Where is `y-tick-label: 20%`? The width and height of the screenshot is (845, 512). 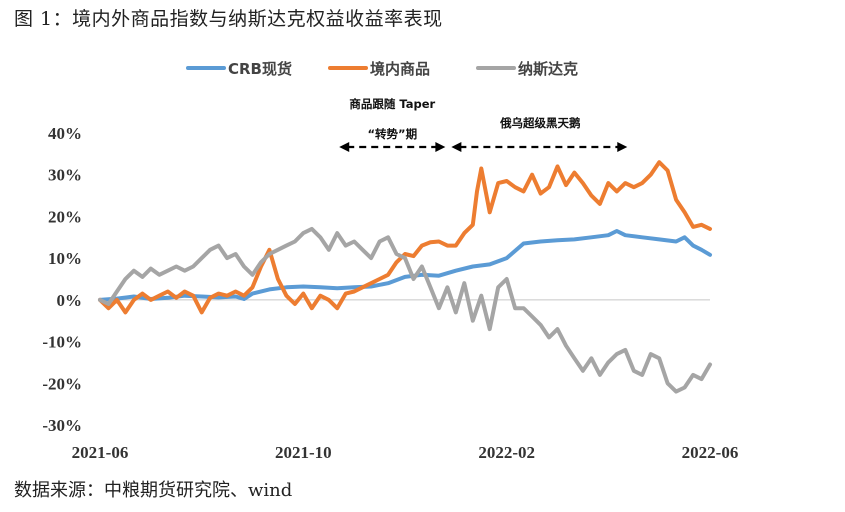
y-tick-label: 20% is located at coordinates (65, 216).